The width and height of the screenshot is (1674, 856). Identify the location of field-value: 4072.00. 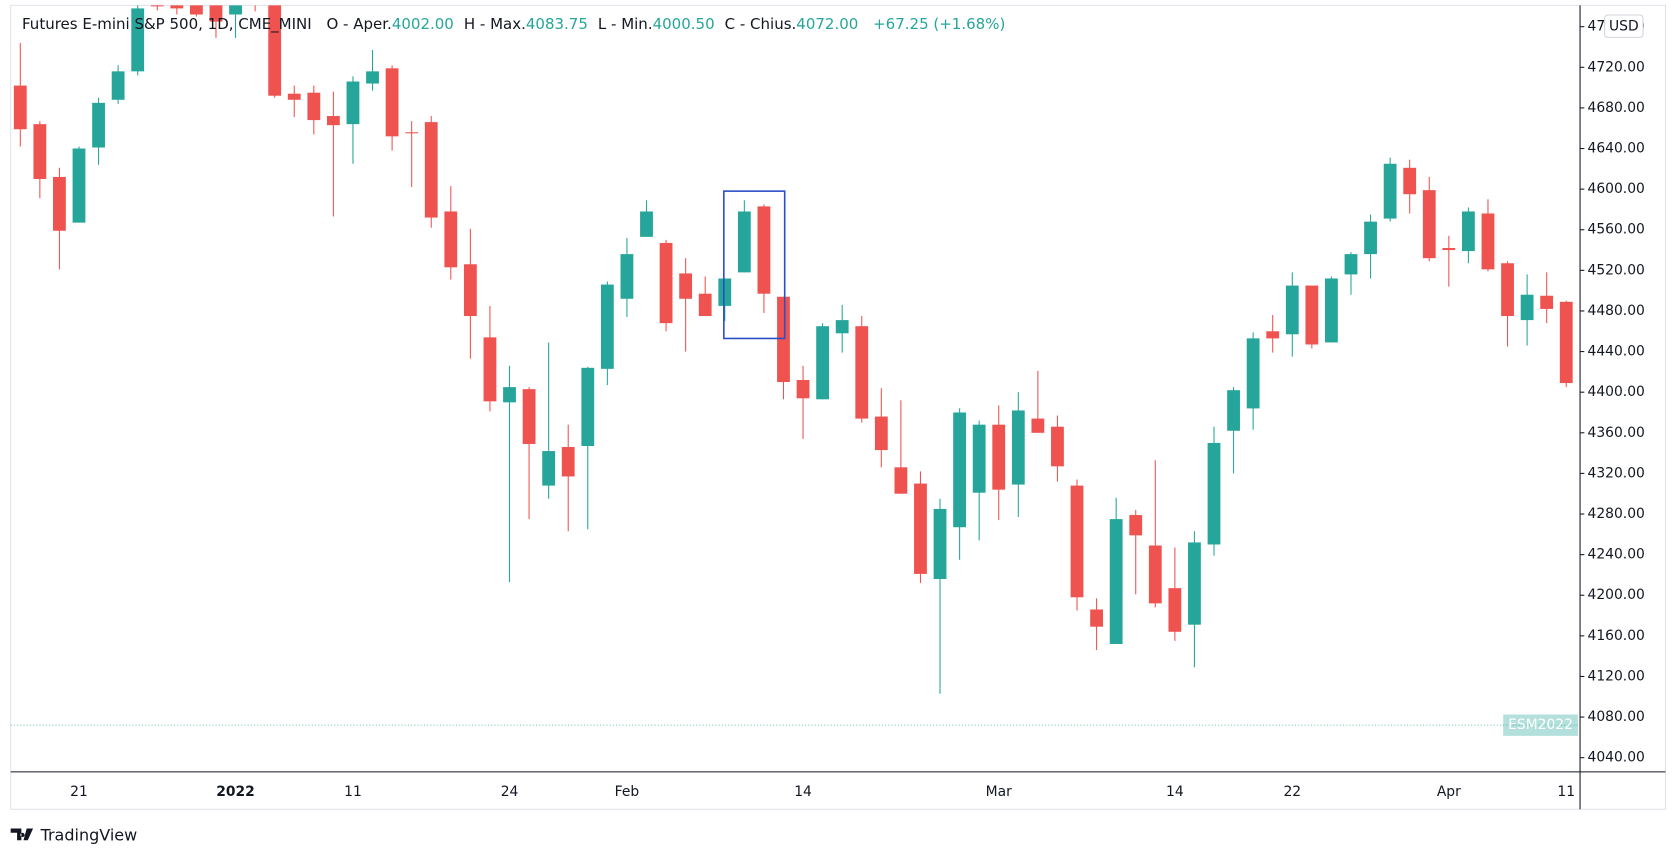
(827, 24).